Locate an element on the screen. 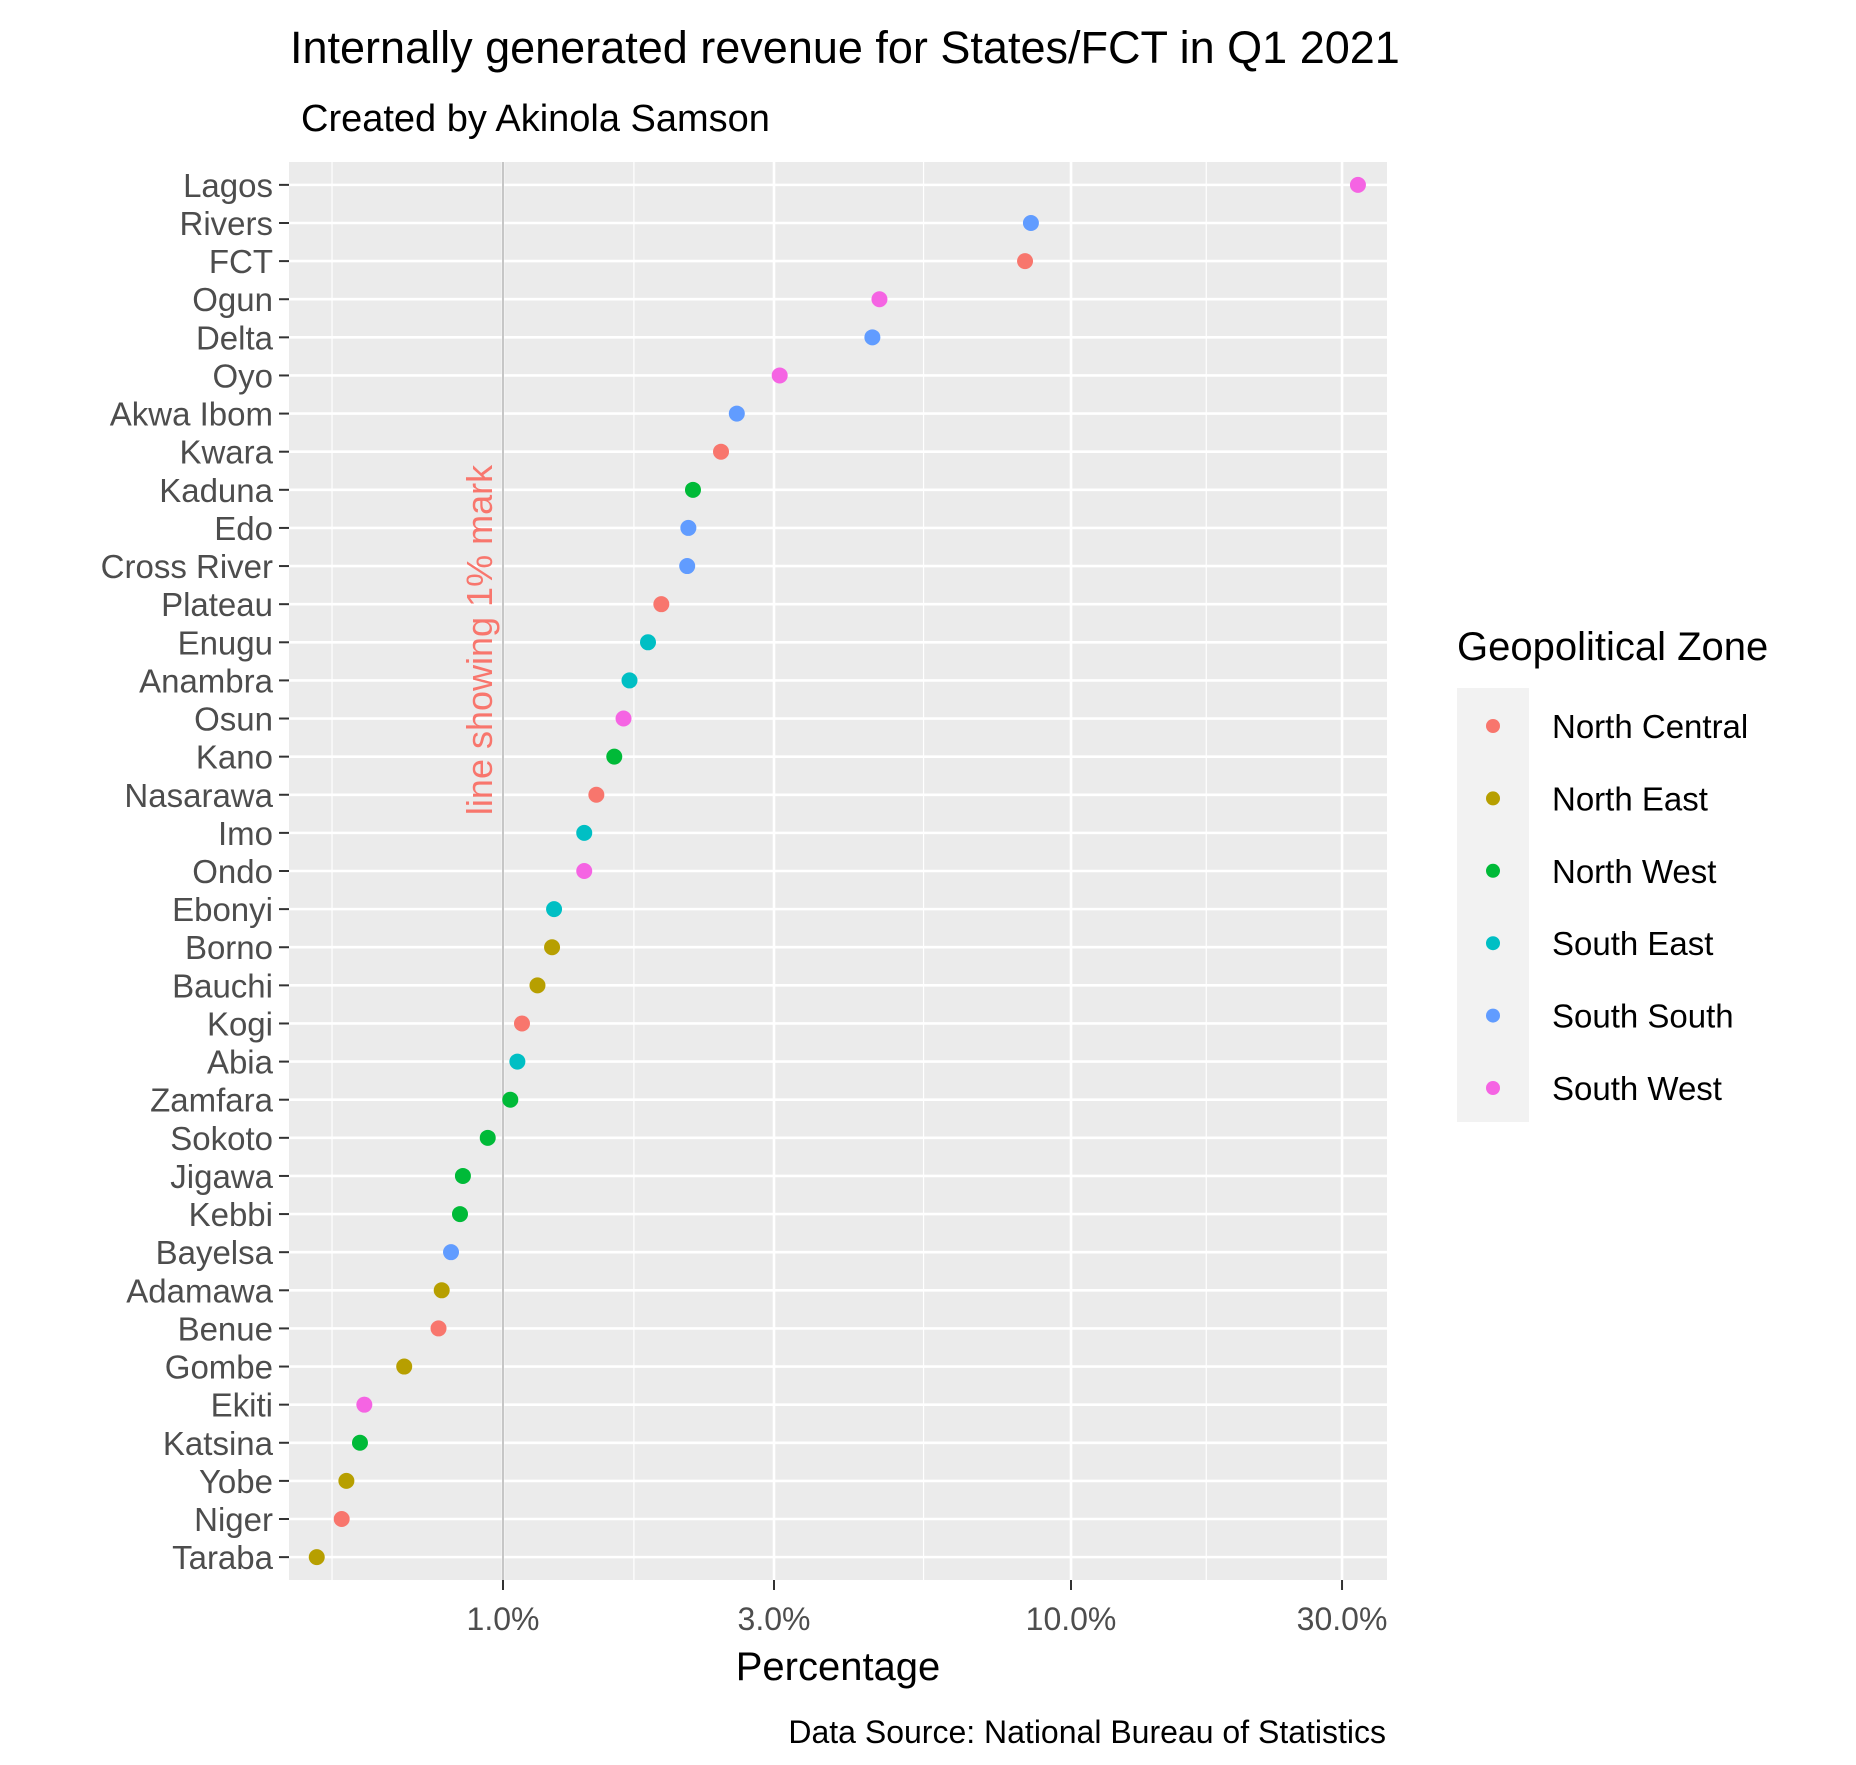  y-tick-label: Kano is located at coordinates (234, 757).